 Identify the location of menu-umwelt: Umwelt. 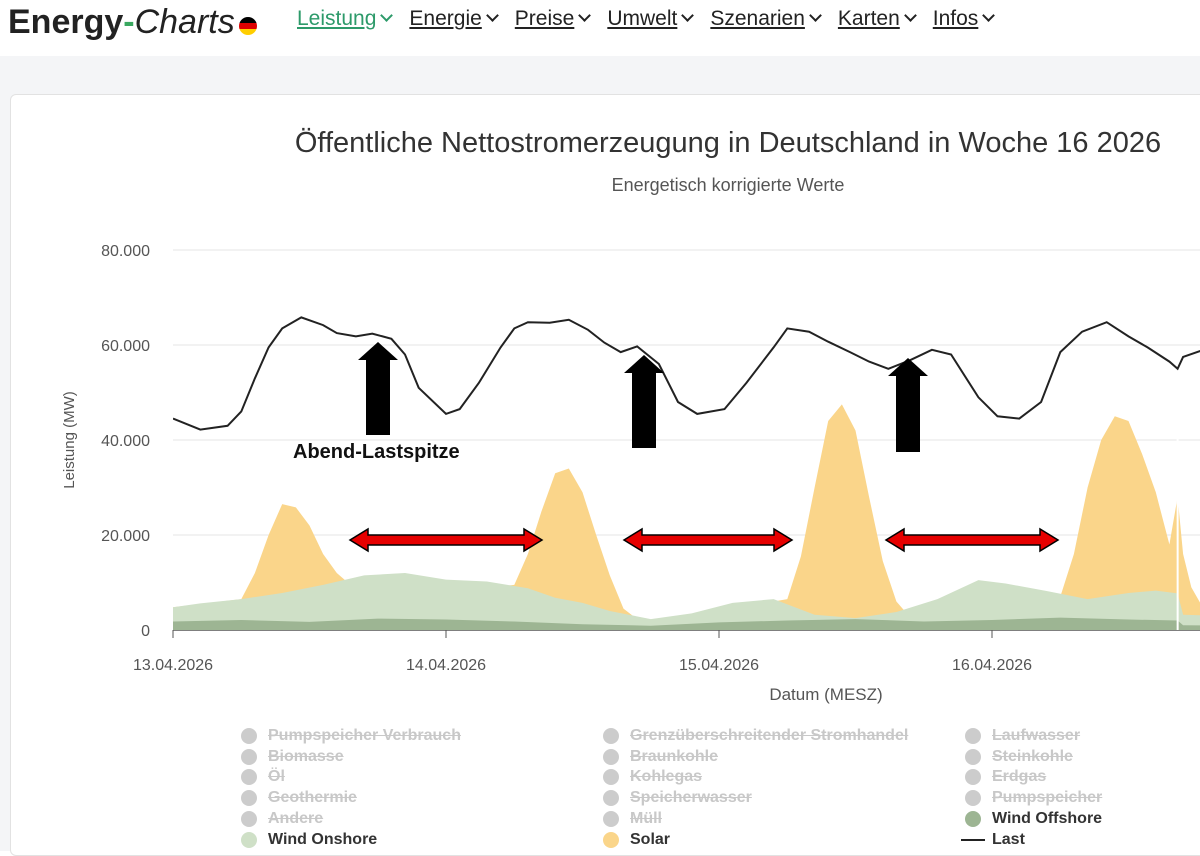
(651, 19).